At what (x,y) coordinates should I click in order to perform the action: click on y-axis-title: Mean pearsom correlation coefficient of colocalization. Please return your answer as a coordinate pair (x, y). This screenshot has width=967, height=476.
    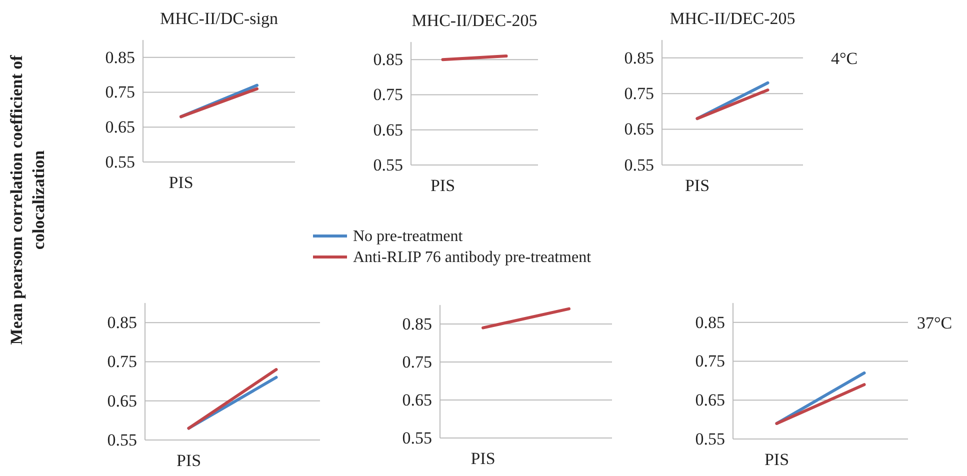
    Looking at the image, I should click on (27, 199).